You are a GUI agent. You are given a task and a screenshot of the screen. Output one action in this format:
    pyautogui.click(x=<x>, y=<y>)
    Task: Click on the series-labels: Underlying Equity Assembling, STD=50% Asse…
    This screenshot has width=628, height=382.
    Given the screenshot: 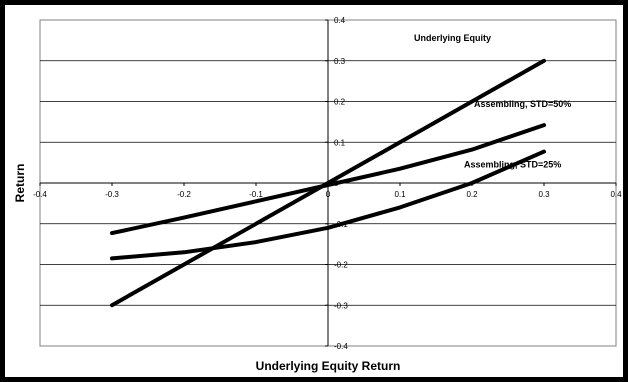 What is the action you would take?
    pyautogui.click(x=492, y=101)
    